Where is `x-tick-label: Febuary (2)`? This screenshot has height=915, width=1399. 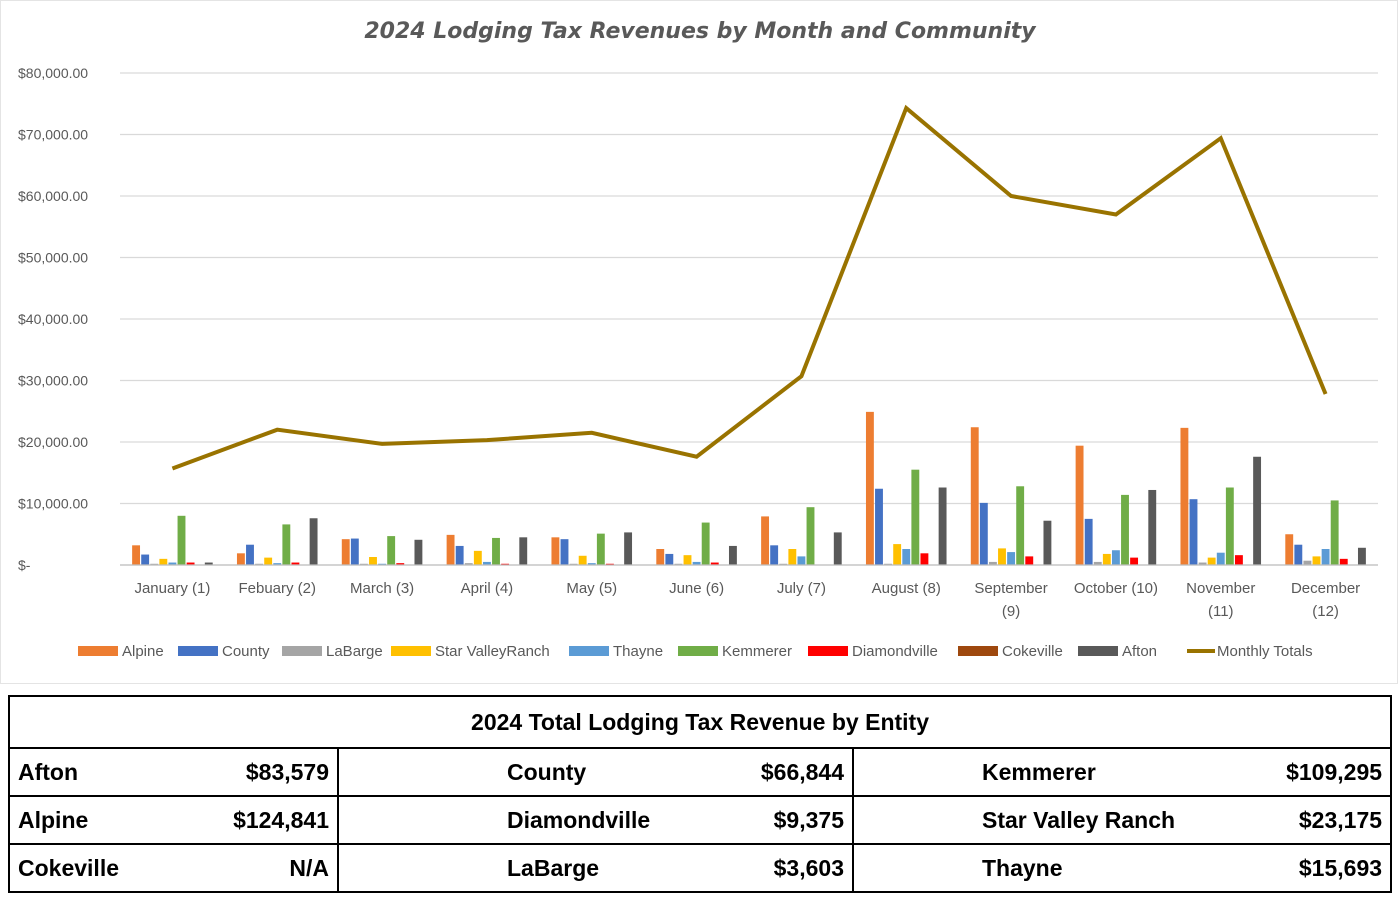 x-tick-label: Febuary (2) is located at coordinates (277, 588).